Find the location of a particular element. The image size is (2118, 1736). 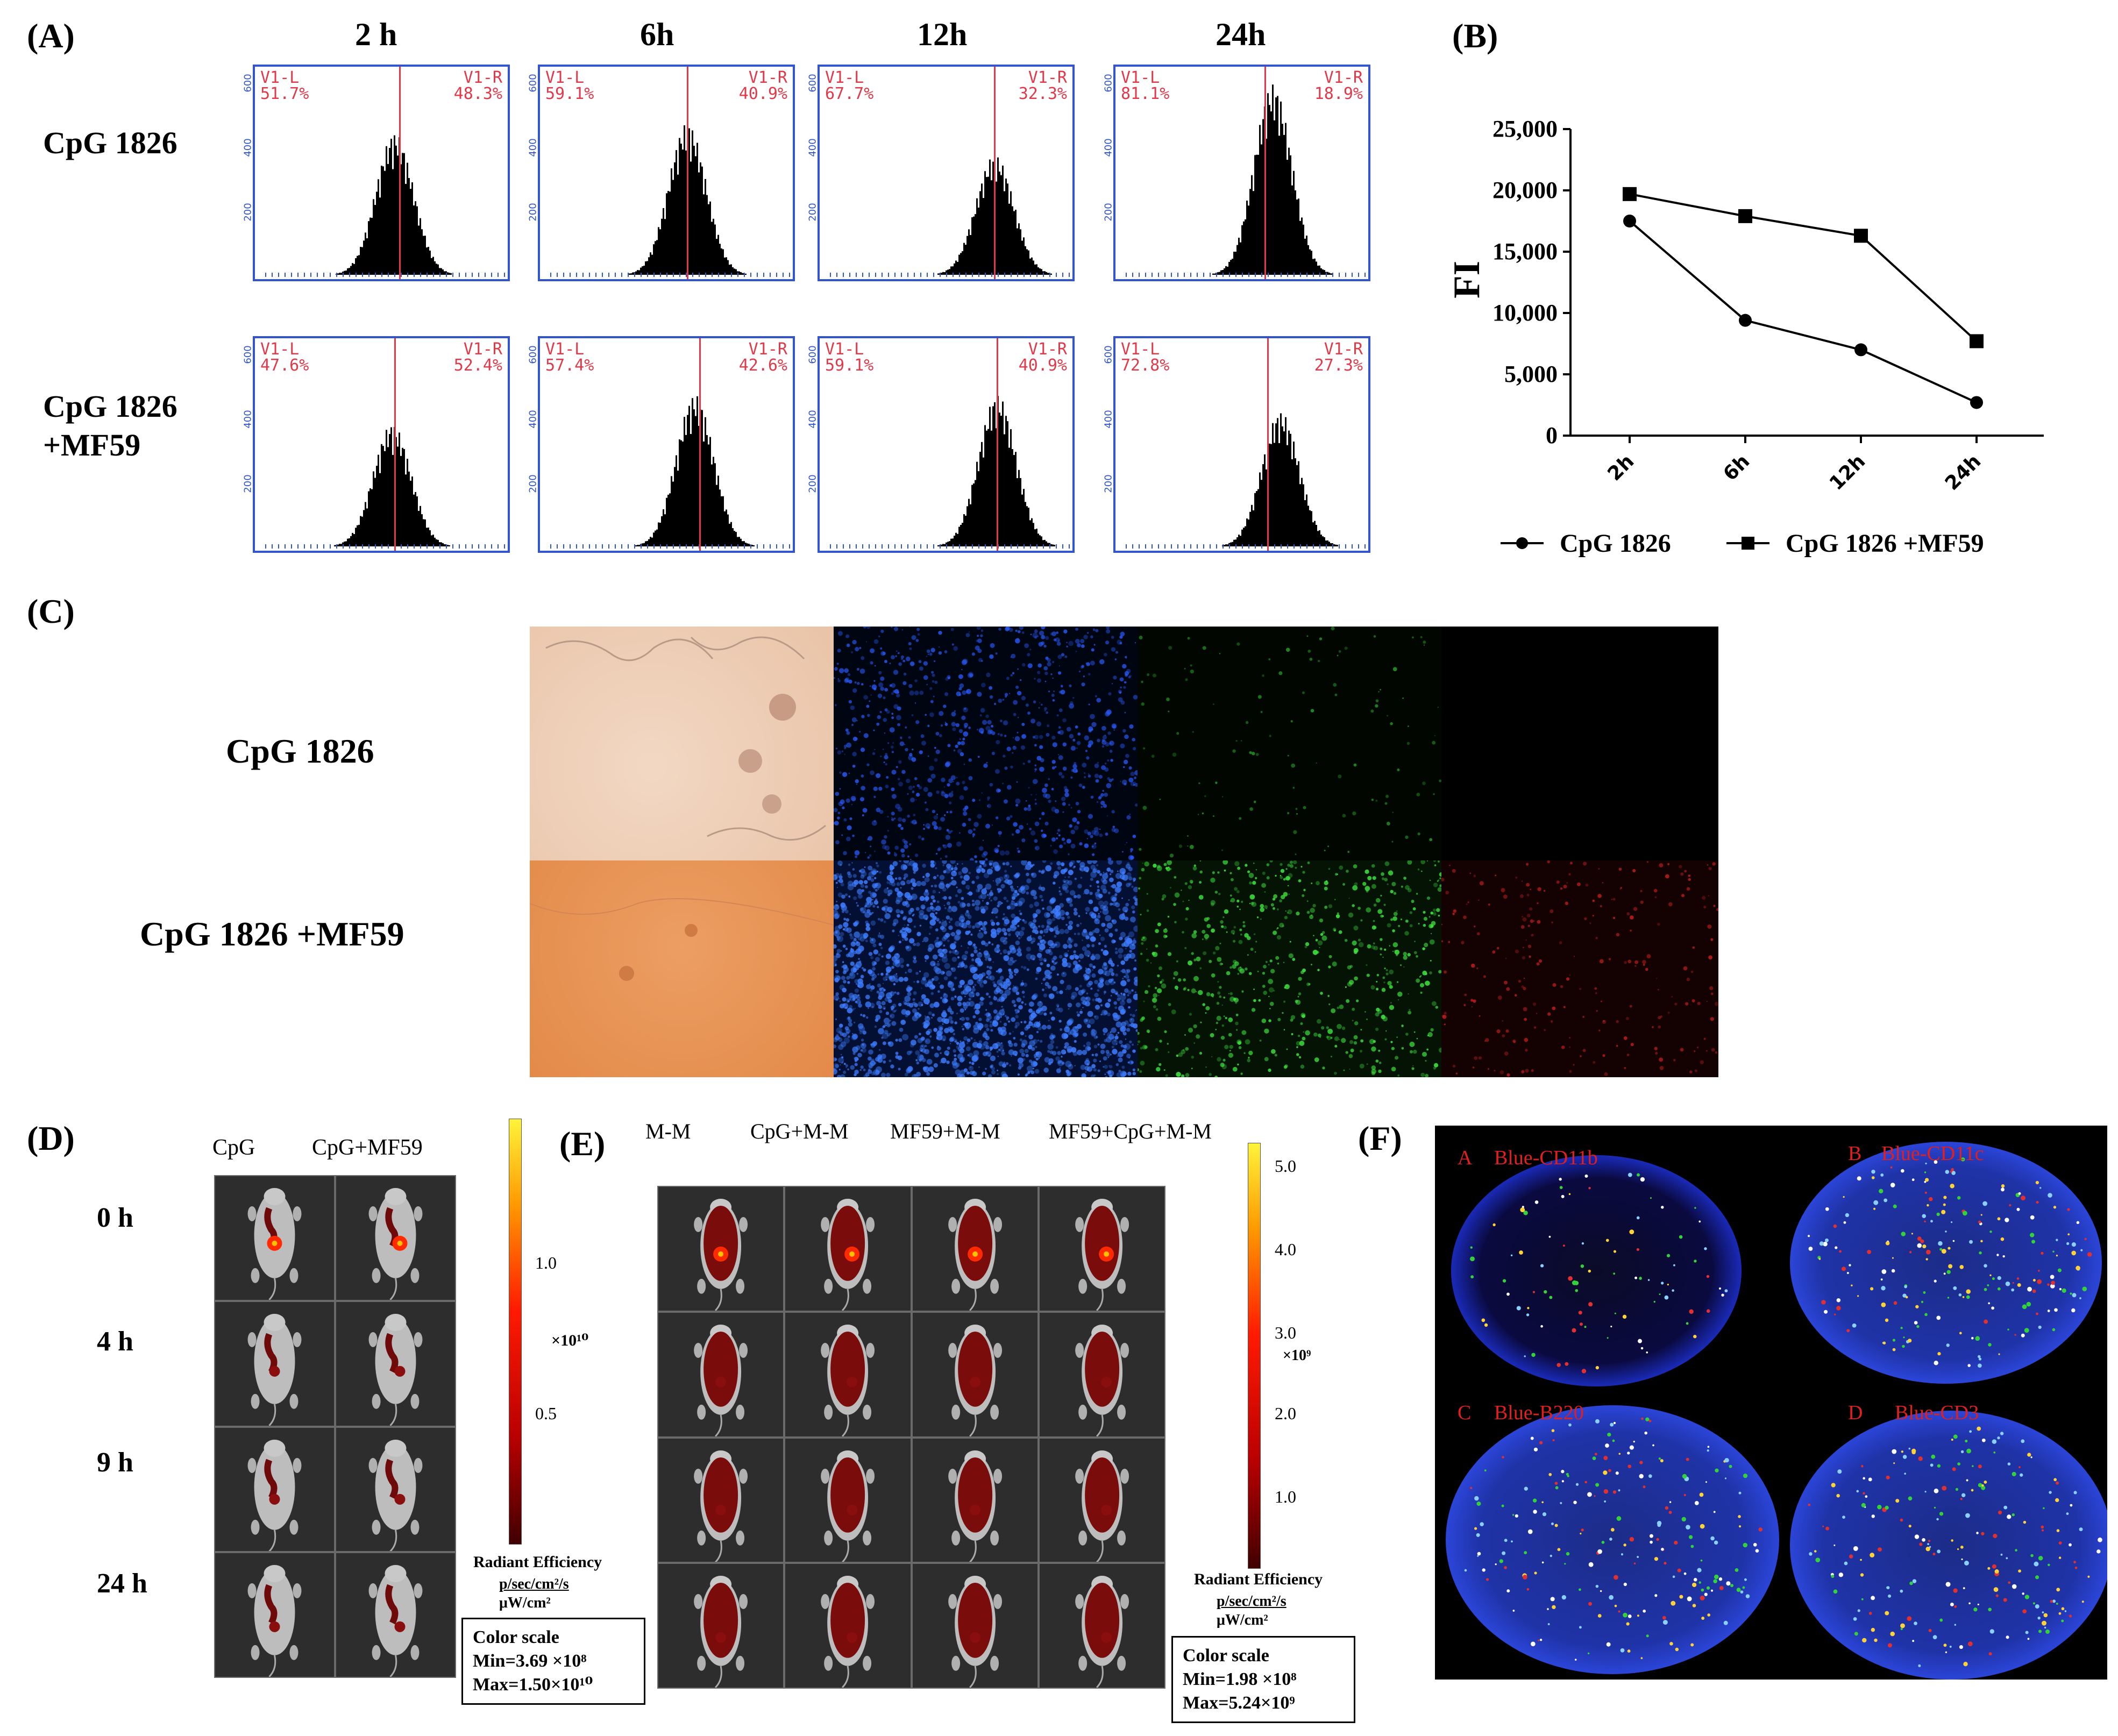

gate-right-pct: V1-R 48.3% is located at coordinates (477, 86).